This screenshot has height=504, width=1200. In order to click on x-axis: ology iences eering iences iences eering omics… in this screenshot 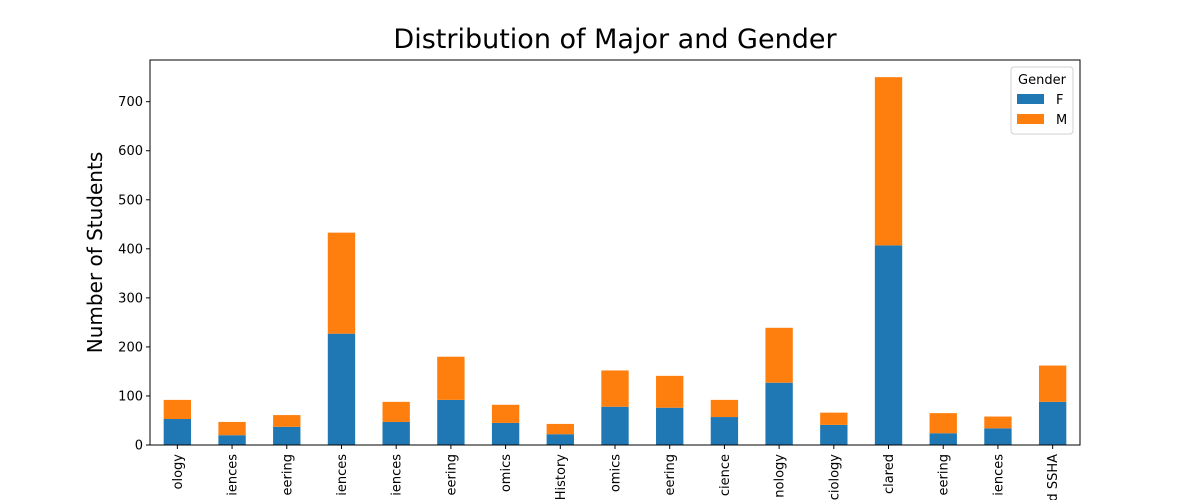, I will do `click(616, 473)`.